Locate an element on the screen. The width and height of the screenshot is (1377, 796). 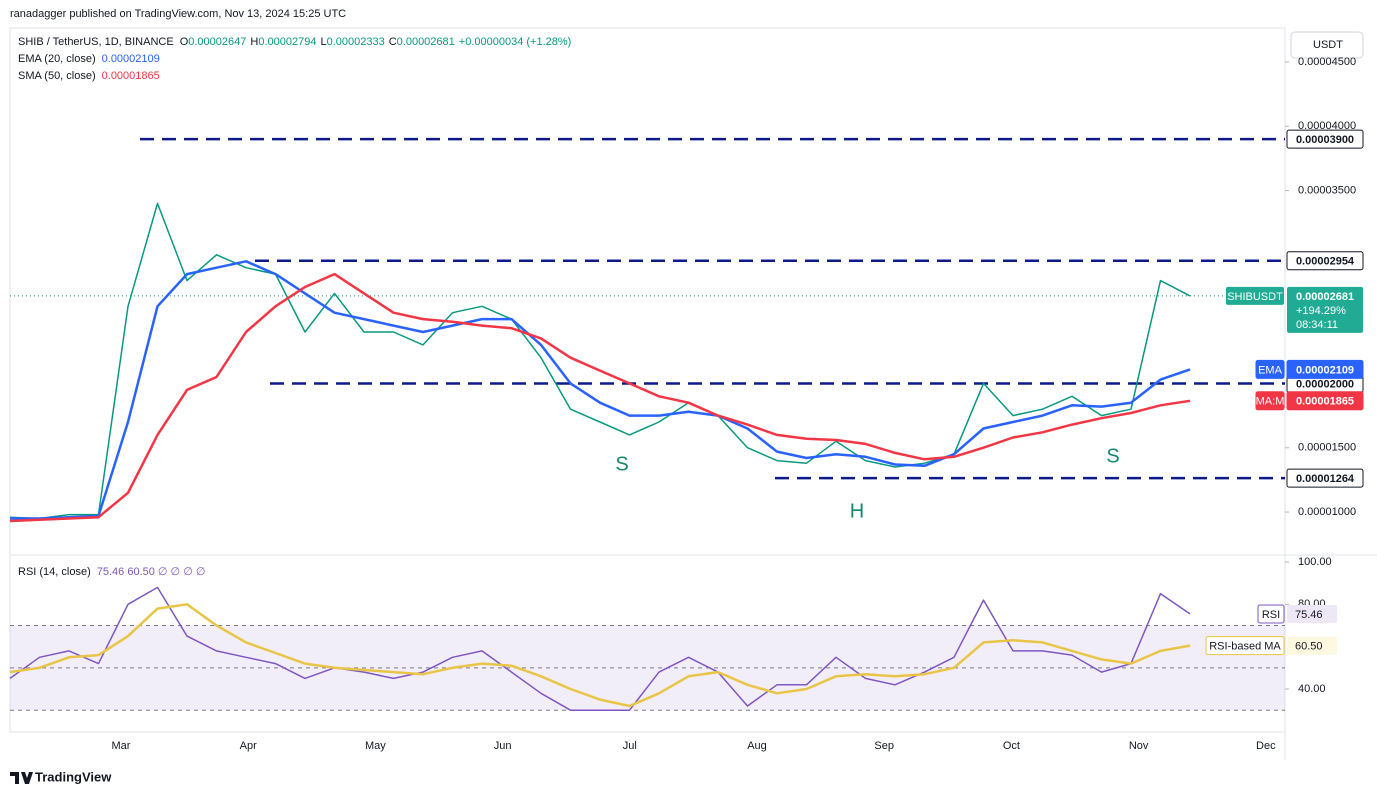
level-label: 0.00001264 is located at coordinates (1325, 479).